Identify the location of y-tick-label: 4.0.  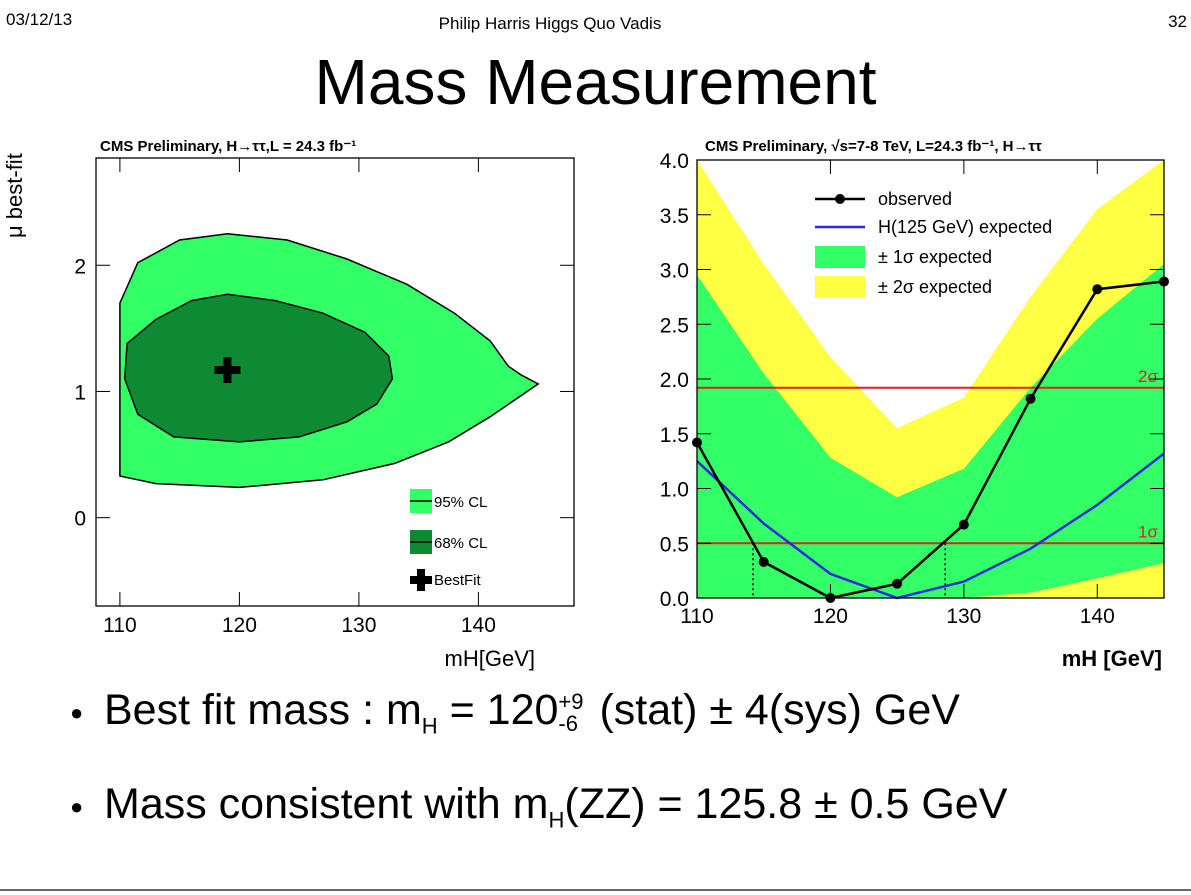
(674, 161).